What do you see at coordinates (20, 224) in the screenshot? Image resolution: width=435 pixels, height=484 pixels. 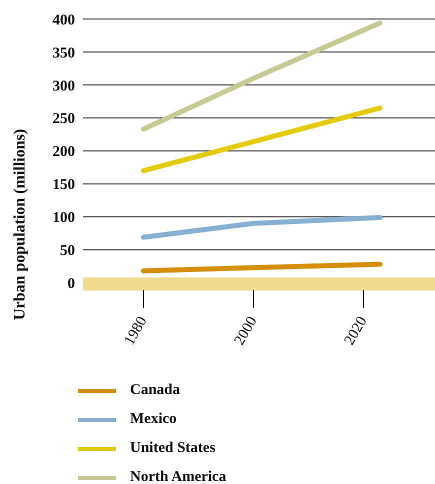 I see `y-axis-title: Urban population (millions)` at bounding box center [20, 224].